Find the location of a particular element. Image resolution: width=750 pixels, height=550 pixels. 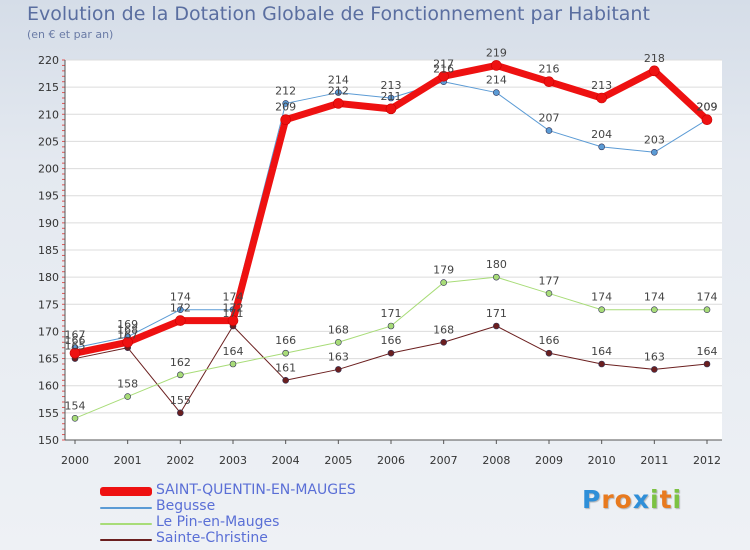

x-tick-label: 2000 is located at coordinates (75, 460).